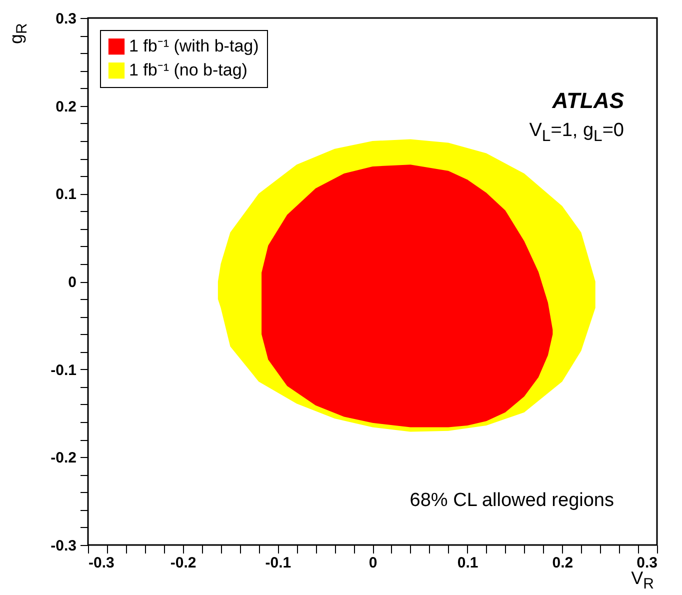 This screenshot has height=595, width=682. I want to click on legend-label: 1 fb⁻¹ (with b-tag), so click(194, 46).